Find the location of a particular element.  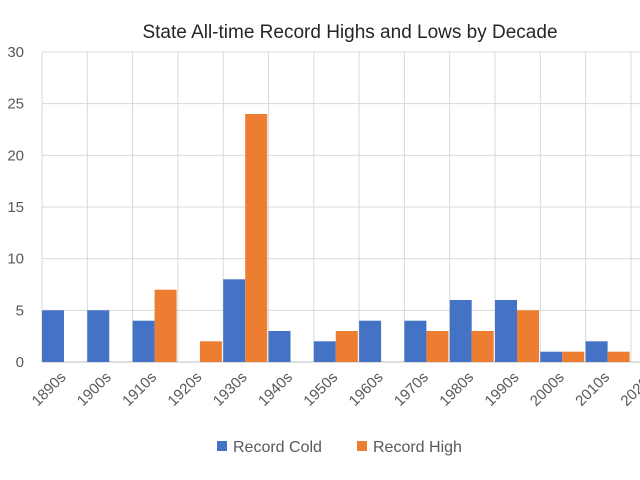

x-tick-label: 1970s is located at coordinates (411, 389).